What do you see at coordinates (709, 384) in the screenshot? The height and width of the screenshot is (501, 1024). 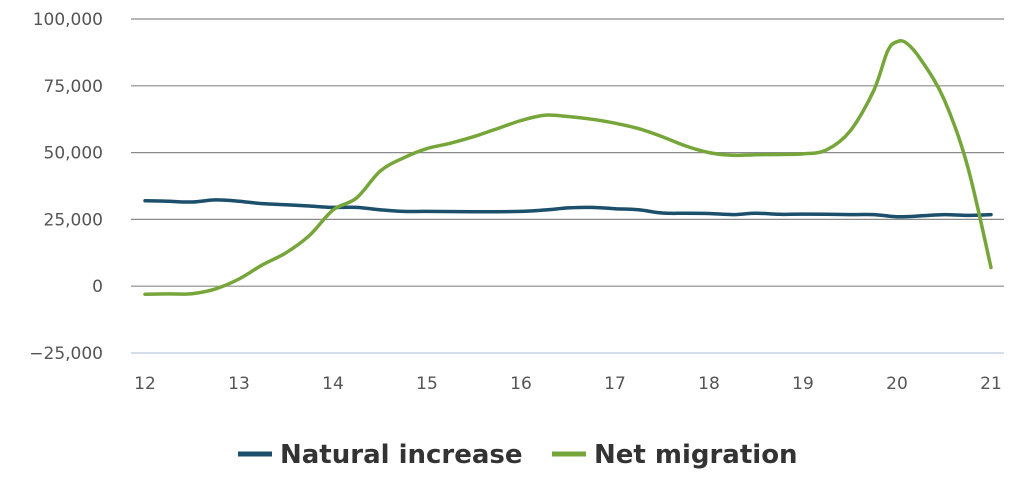 I see `x-tick-label: 18` at bounding box center [709, 384].